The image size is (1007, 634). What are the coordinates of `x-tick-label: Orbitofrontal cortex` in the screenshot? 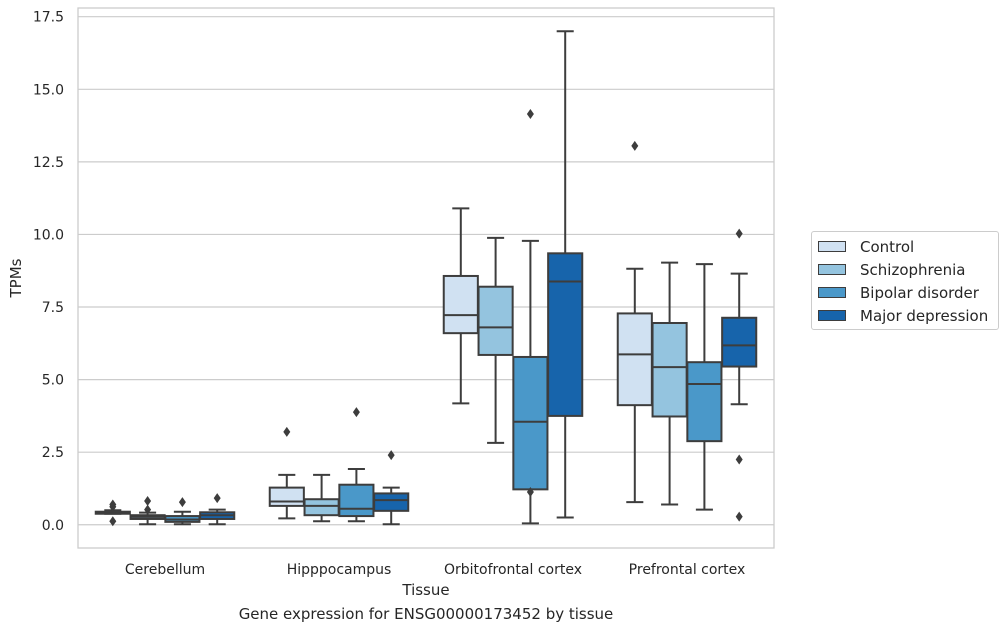 It's located at (513, 570).